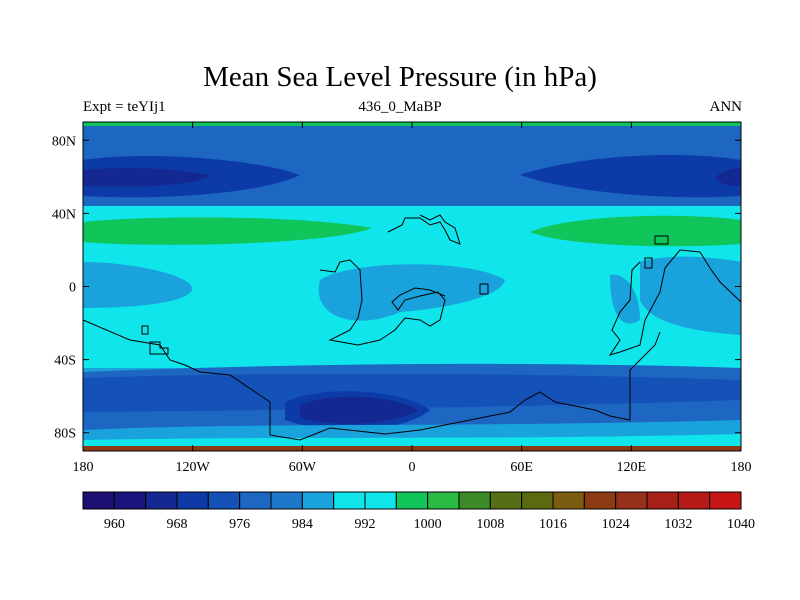 This screenshot has width=800, height=600. What do you see at coordinates (635, 231) in the screenshot?
I see `high-north-east` at bounding box center [635, 231].